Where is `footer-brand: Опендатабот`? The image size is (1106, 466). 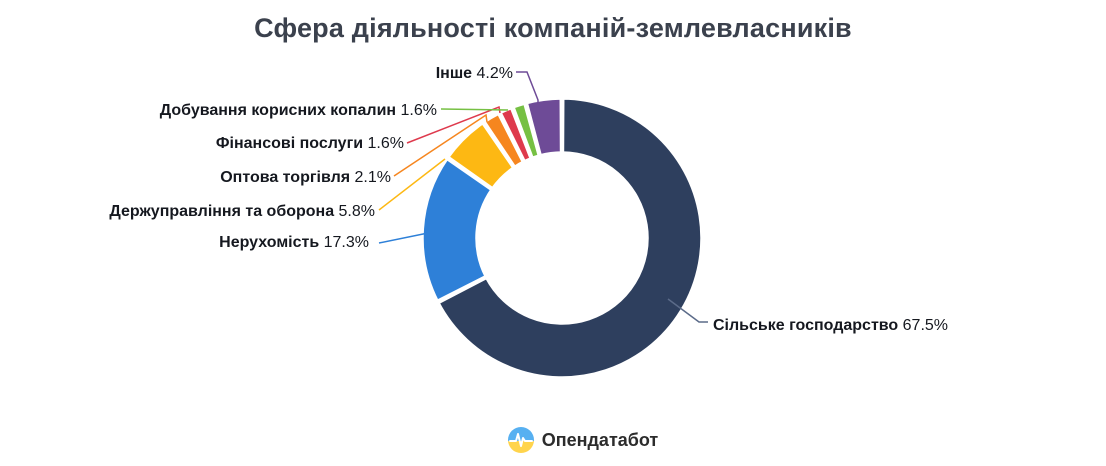 footer-brand: Опендатабот is located at coordinates (568, 440).